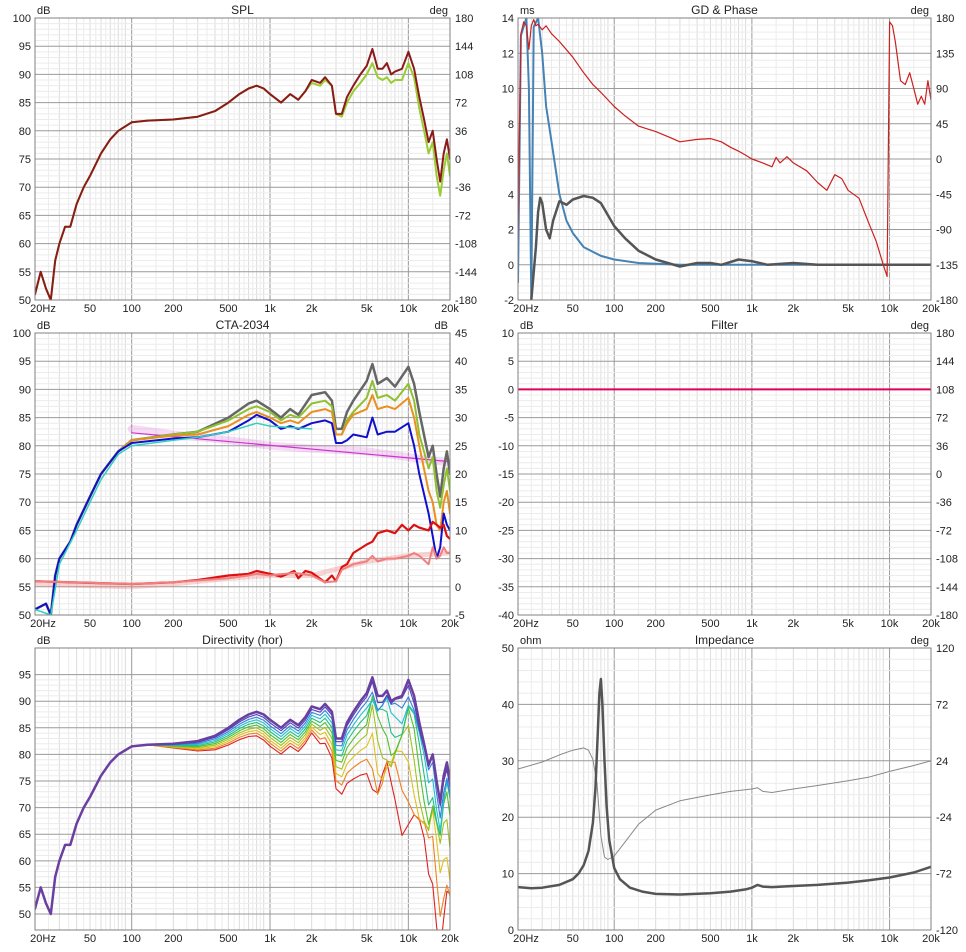 This screenshot has height=952, width=966. What do you see at coordinates (942, 90) in the screenshot?
I see `y2-tick-label: 90` at bounding box center [942, 90].